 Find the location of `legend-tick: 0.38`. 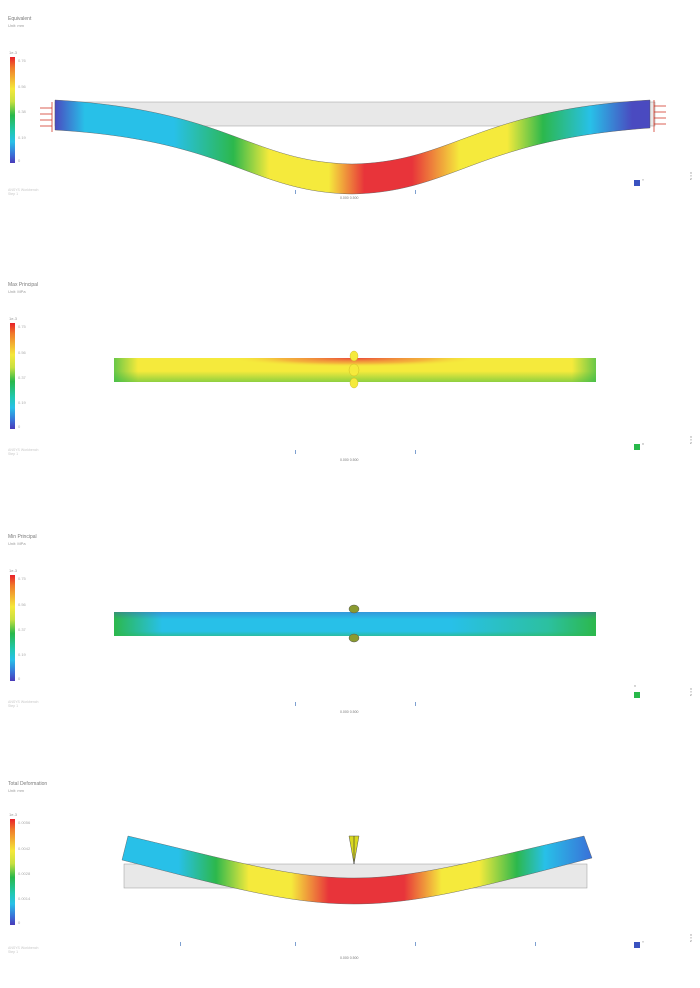

legend-tick: 0.38 is located at coordinates (22, 111).